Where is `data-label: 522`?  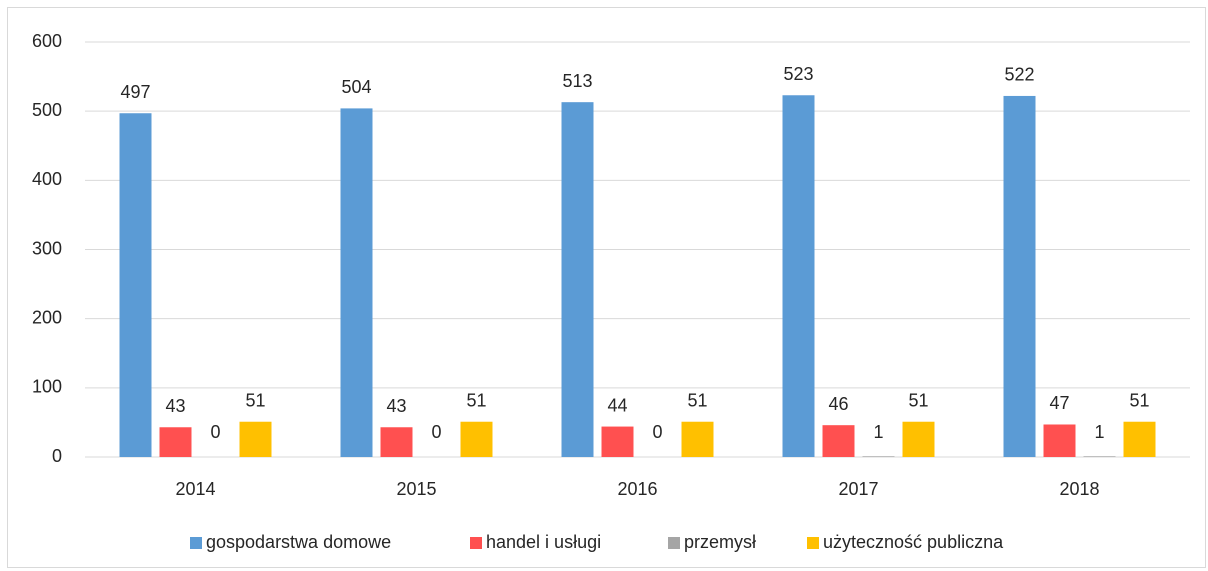 data-label: 522 is located at coordinates (1019, 75).